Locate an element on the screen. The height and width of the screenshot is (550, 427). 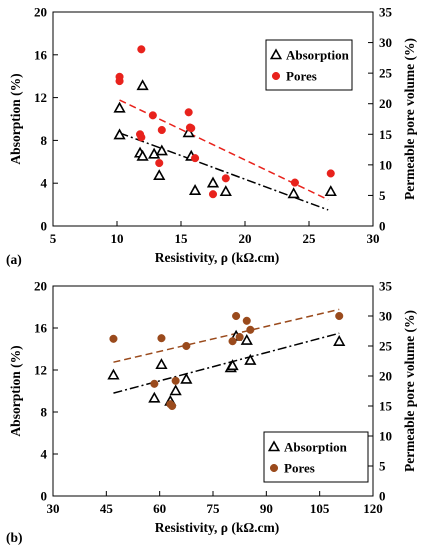
x-tick-label: 45 is located at coordinates (107, 508).